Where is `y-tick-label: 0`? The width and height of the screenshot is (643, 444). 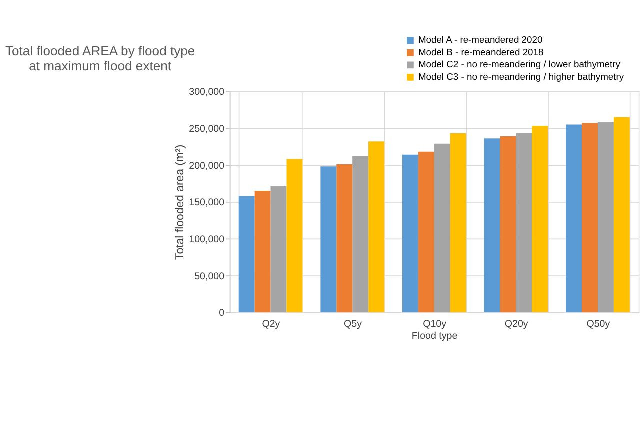 y-tick-label: 0 is located at coordinates (222, 314).